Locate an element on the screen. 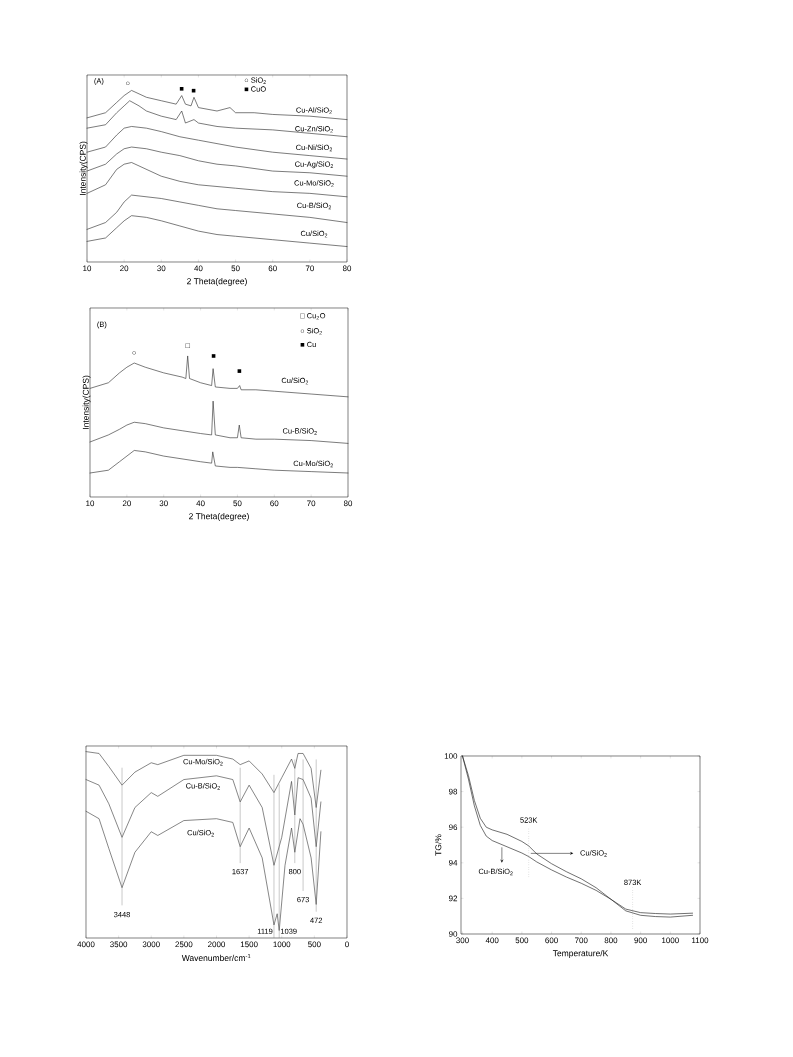  x-axis-title: Wavenumber/cm$^{-1}$ is located at coordinates (216, 957).